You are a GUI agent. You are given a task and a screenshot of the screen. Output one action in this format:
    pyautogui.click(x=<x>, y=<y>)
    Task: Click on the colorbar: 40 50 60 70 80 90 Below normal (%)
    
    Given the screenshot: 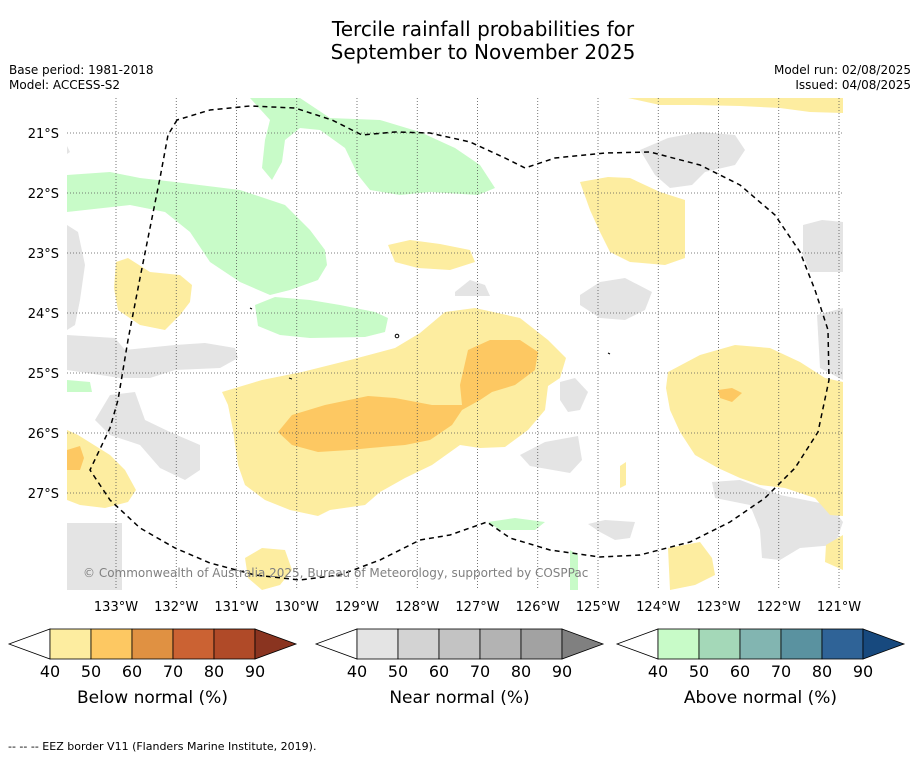 What is the action you would take?
    pyautogui.click(x=152, y=668)
    